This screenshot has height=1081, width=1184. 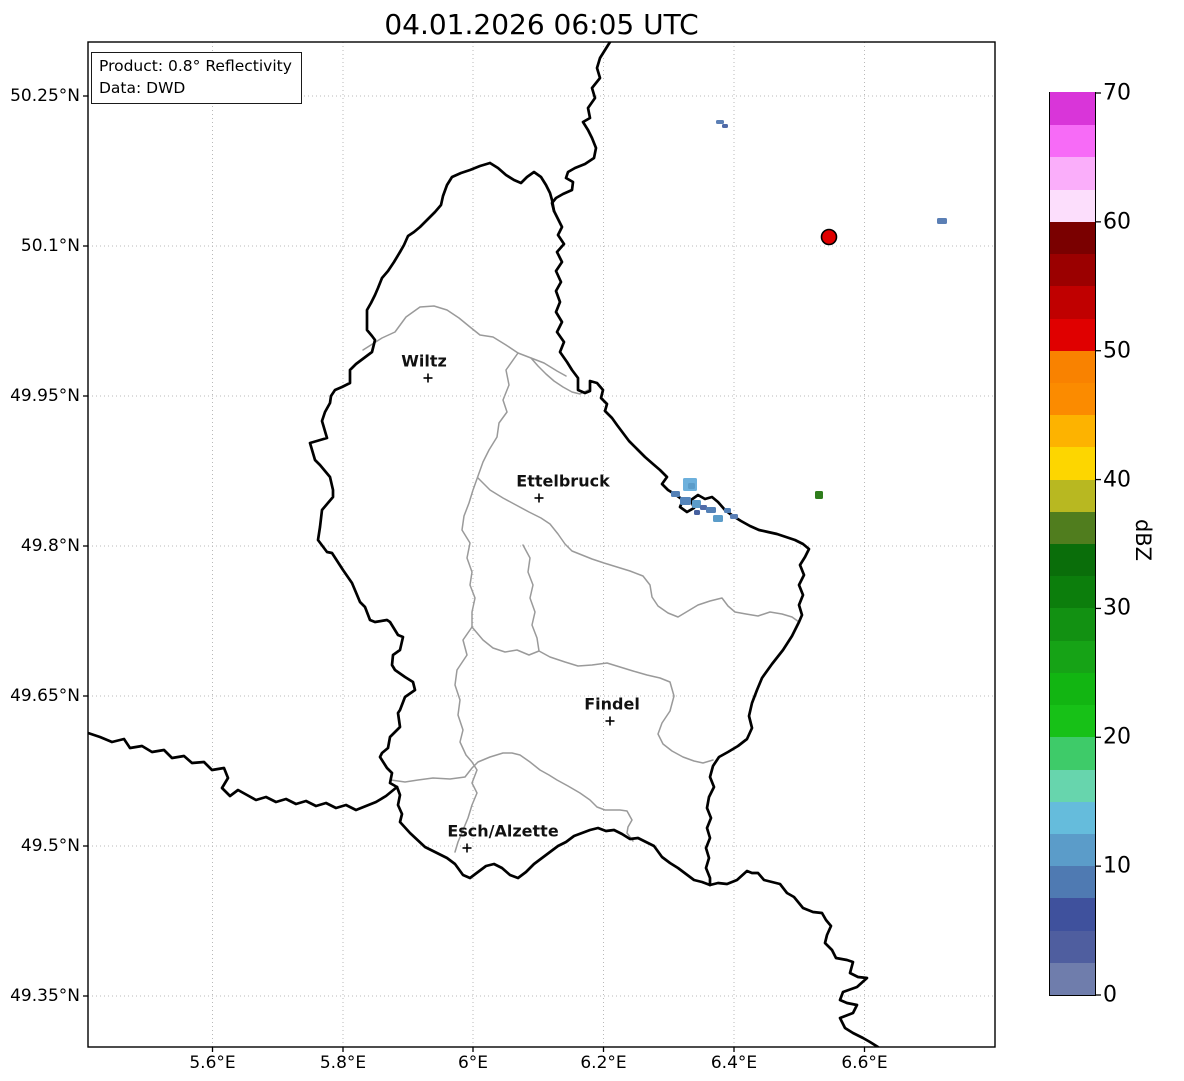 What do you see at coordinates (1117, 222) in the screenshot?
I see `colorbar-tick-60: 60` at bounding box center [1117, 222].